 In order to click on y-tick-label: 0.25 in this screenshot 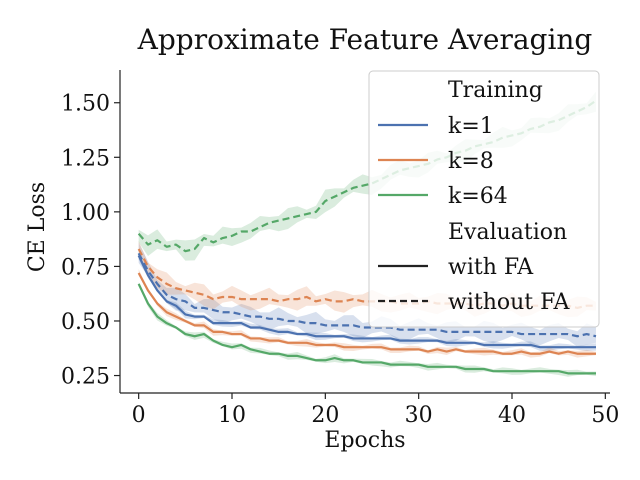, I will do `click(85, 377)`.